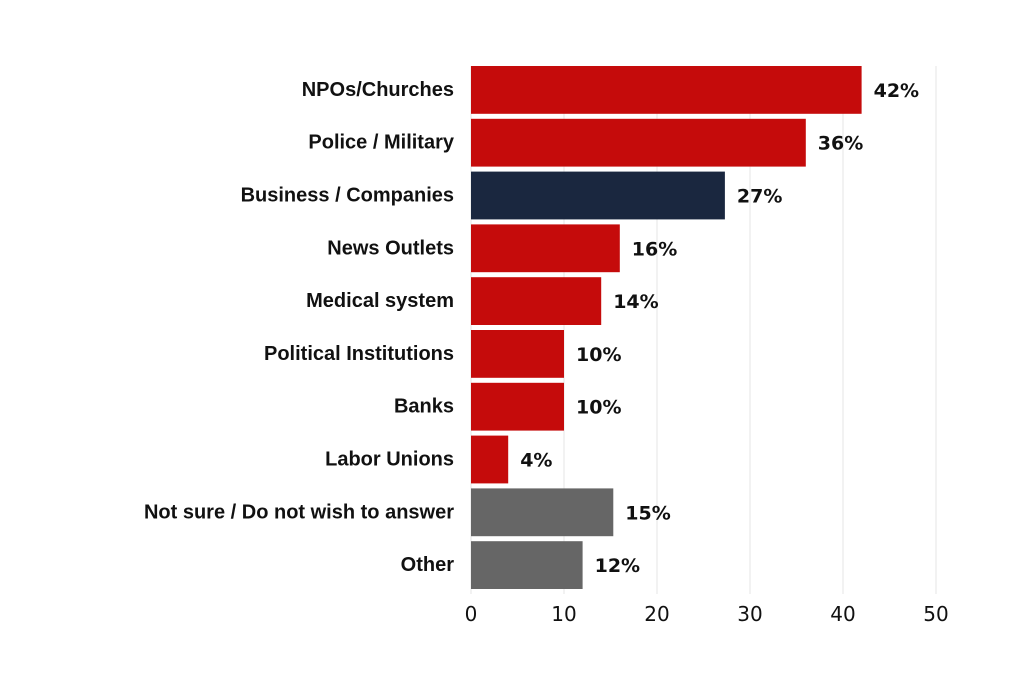  Describe the element at coordinates (563, 614) in the screenshot. I see `x-tick-label: 10` at that location.